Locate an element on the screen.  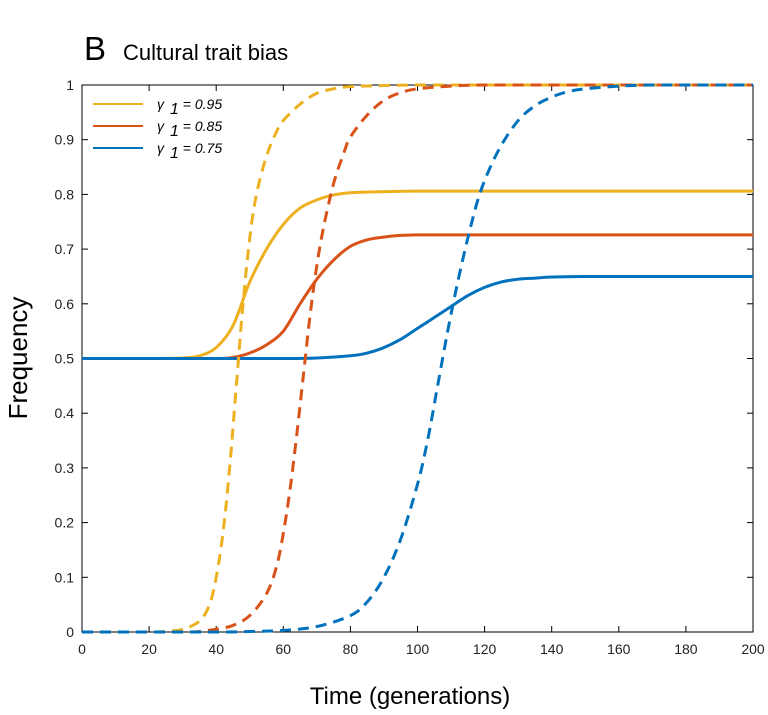
y-tick-label: 0.3 is located at coordinates (65, 468).